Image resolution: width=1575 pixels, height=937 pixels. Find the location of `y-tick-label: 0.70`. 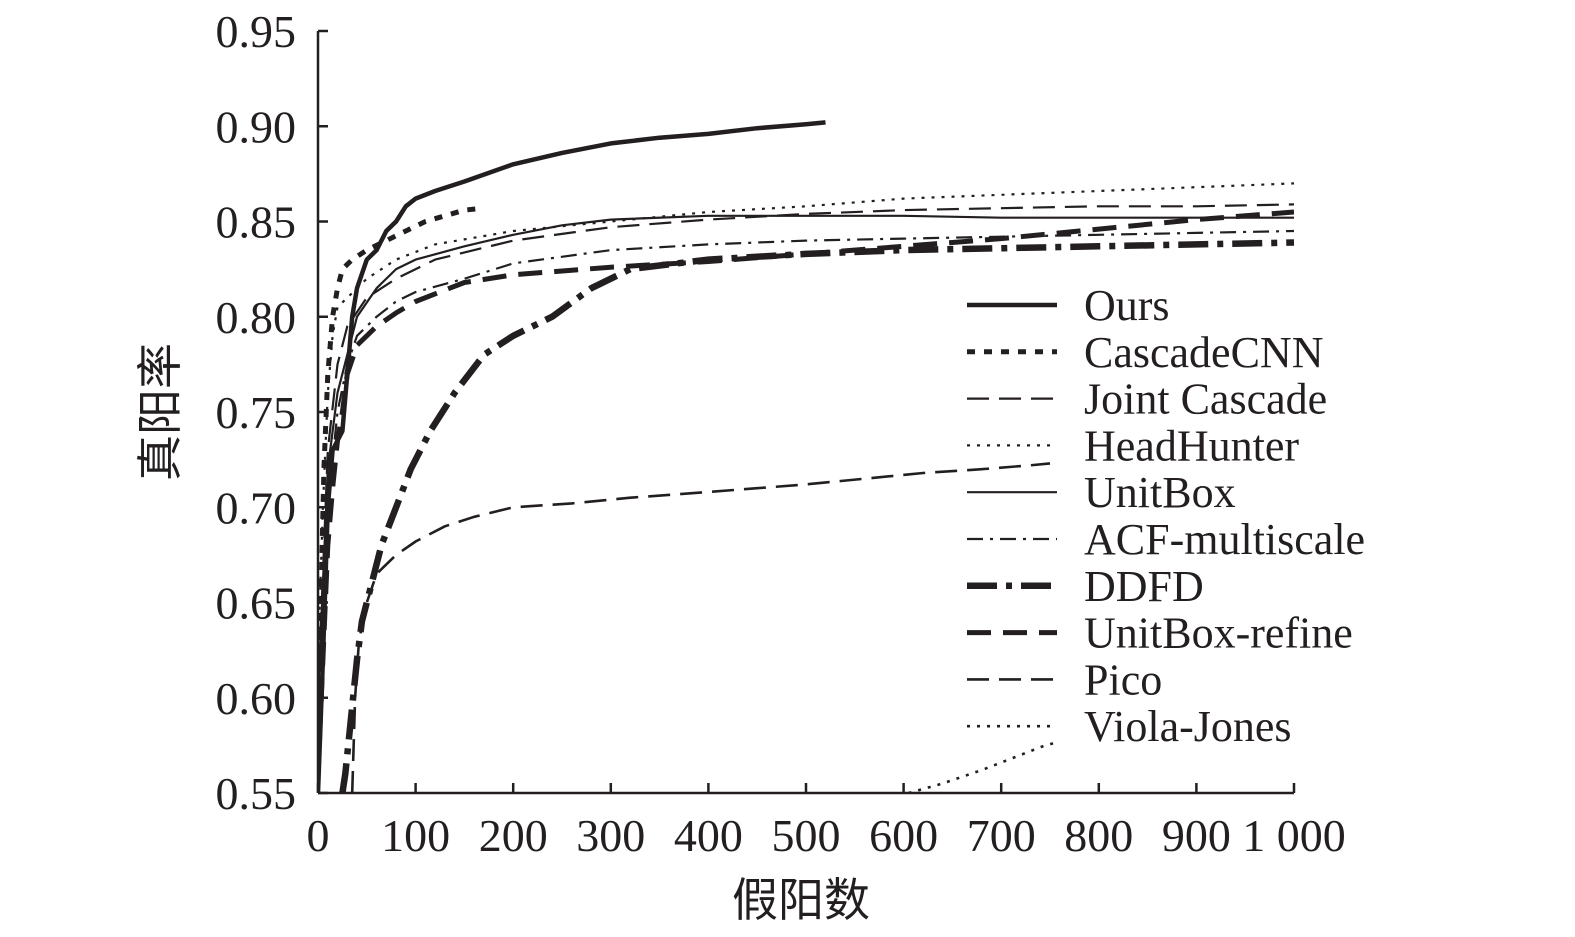

y-tick-label: 0.70 is located at coordinates (256, 507).